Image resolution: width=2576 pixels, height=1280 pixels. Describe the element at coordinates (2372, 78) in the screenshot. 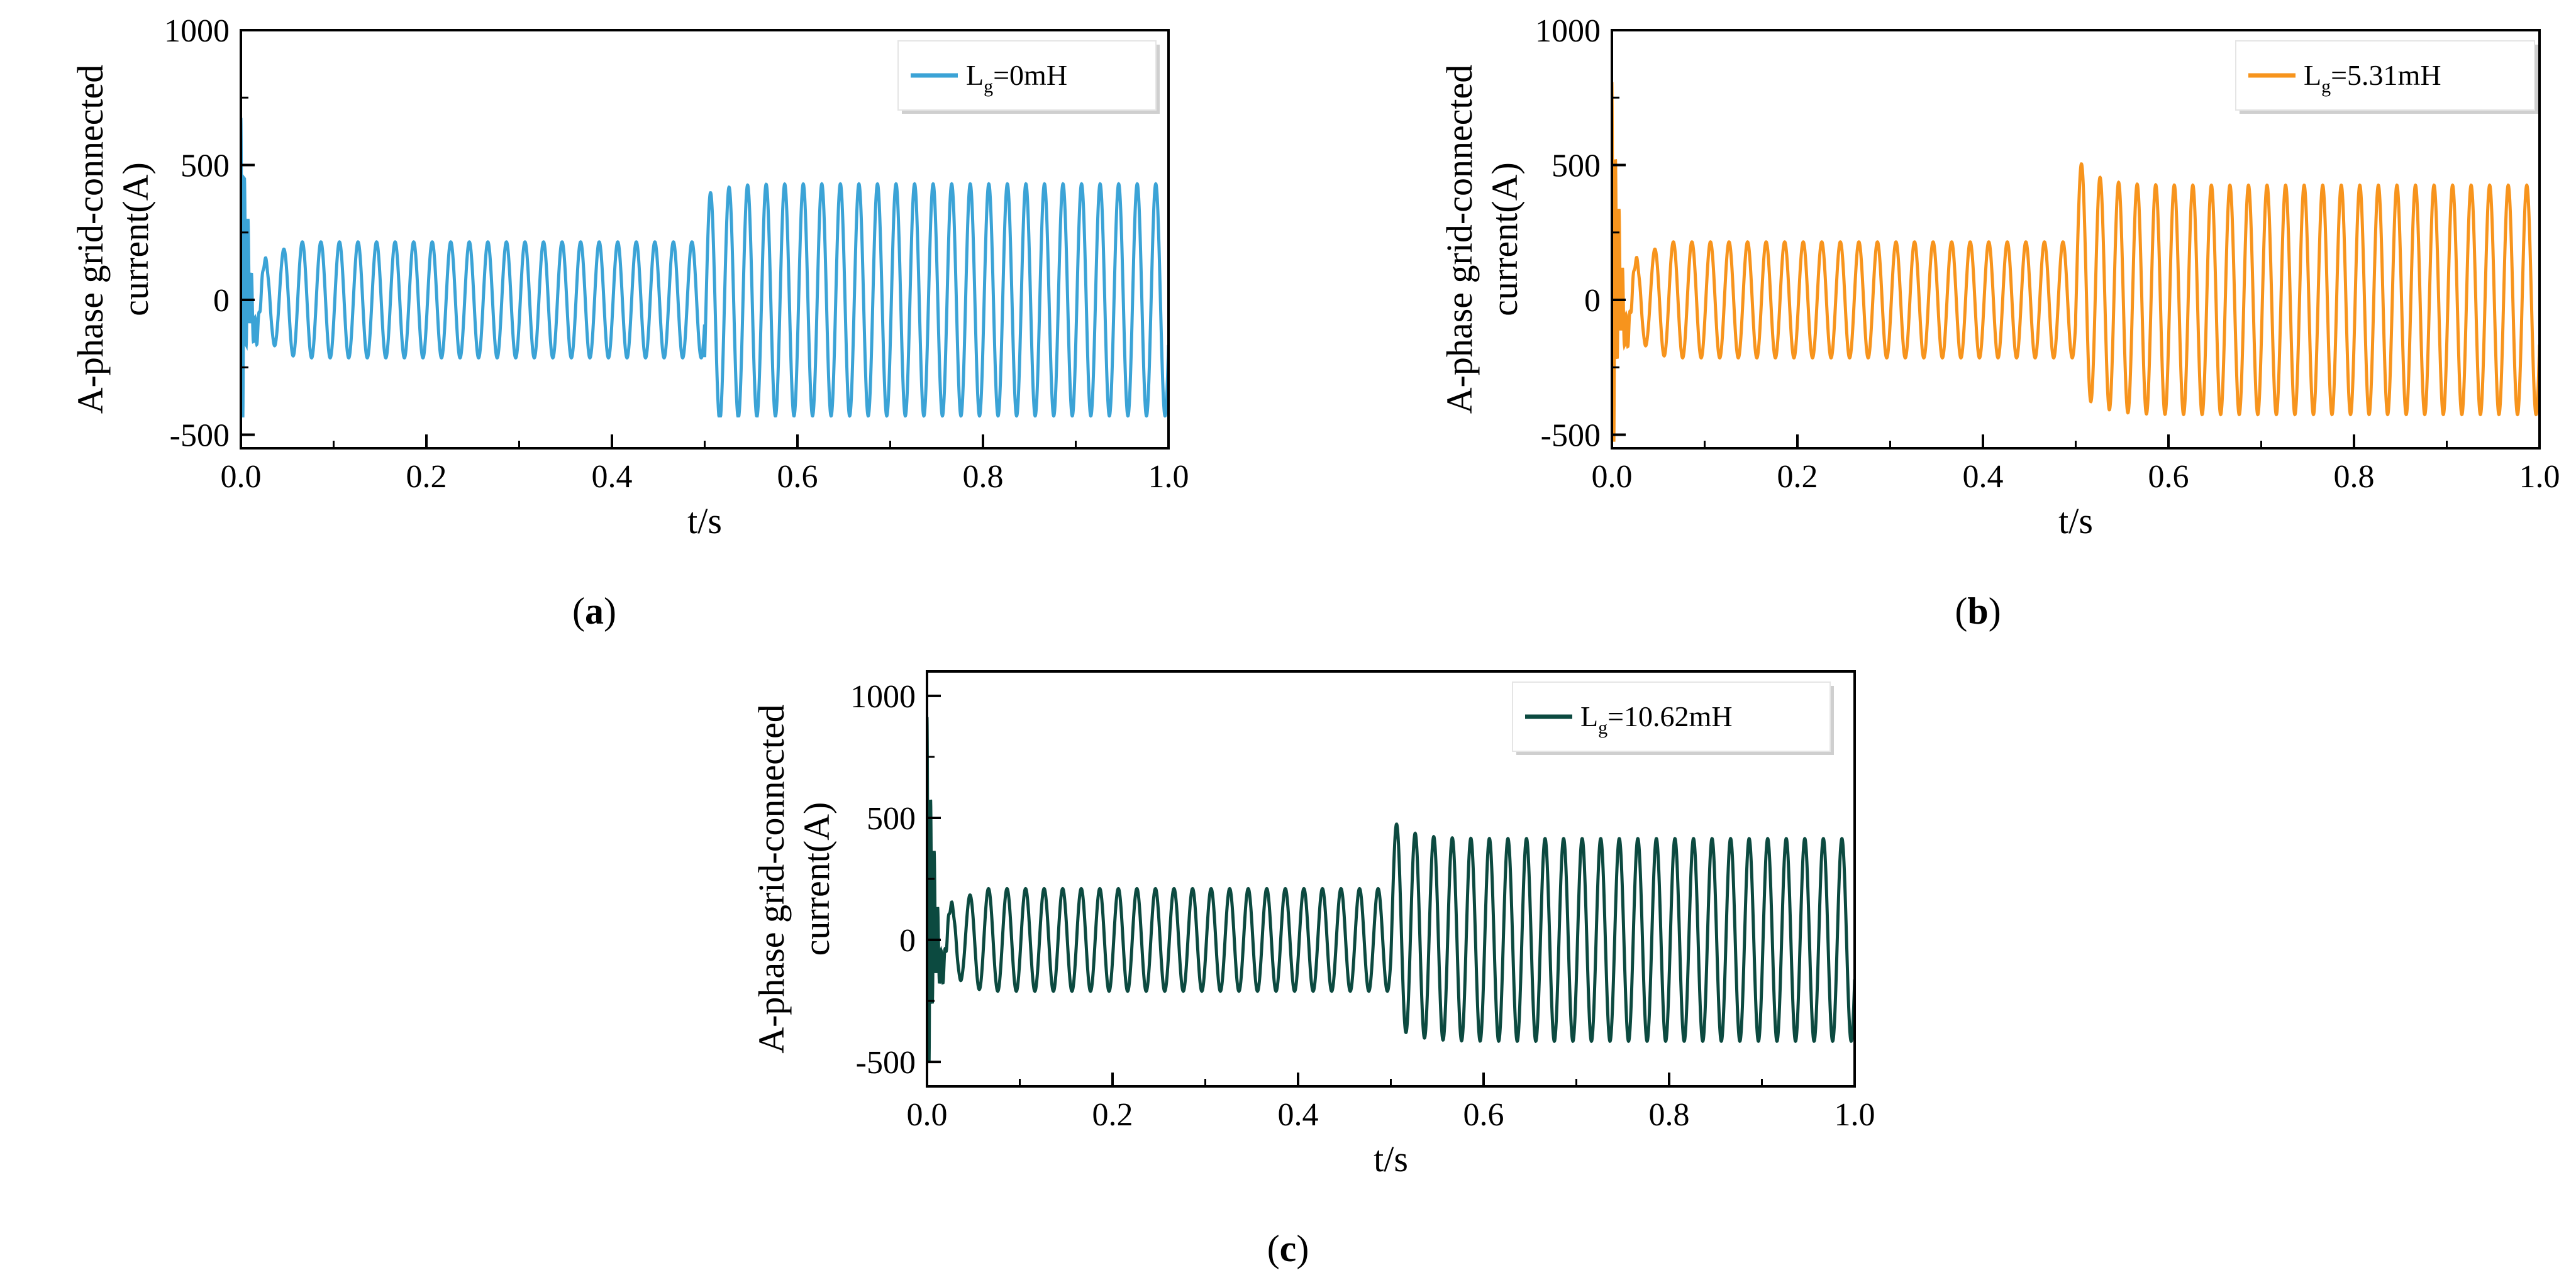

I see `legend-label: Lg=5.31mH` at that location.